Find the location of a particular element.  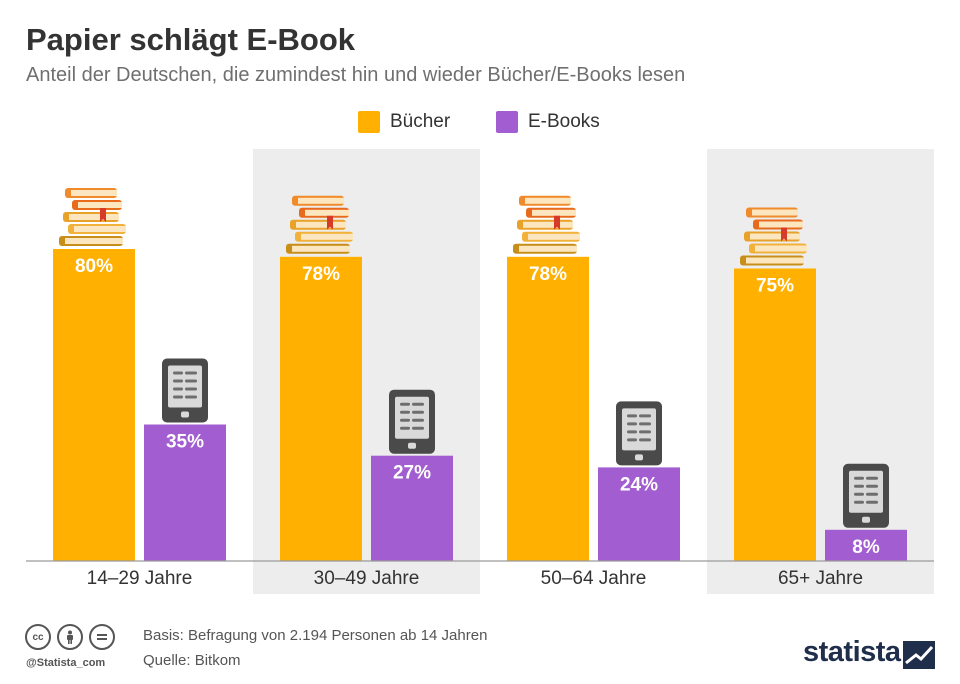

x-tick-label-0: 14–29 Jahre is located at coordinates (140, 578).